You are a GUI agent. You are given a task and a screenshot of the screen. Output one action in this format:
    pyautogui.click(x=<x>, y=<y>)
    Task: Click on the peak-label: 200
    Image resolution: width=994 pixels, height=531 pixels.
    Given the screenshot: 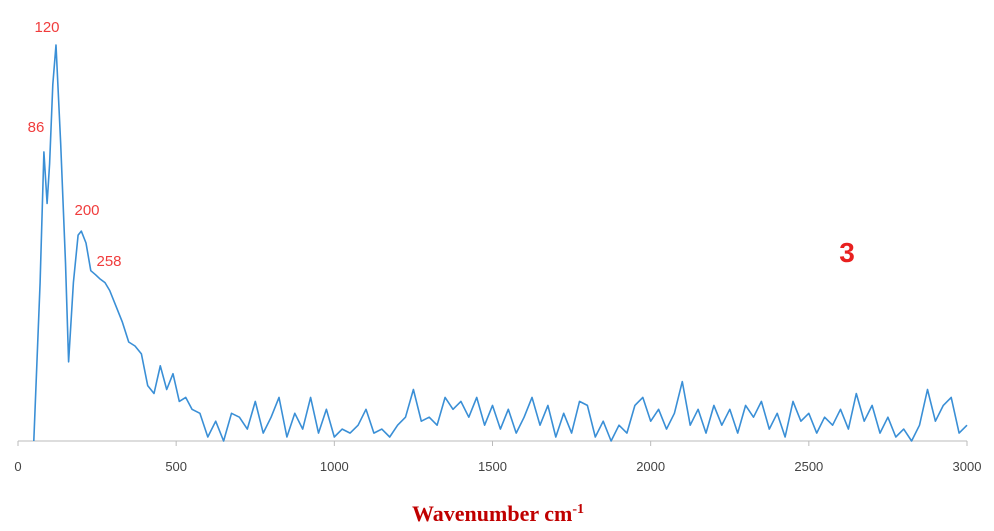 What is the action you would take?
    pyautogui.click(x=86, y=210)
    